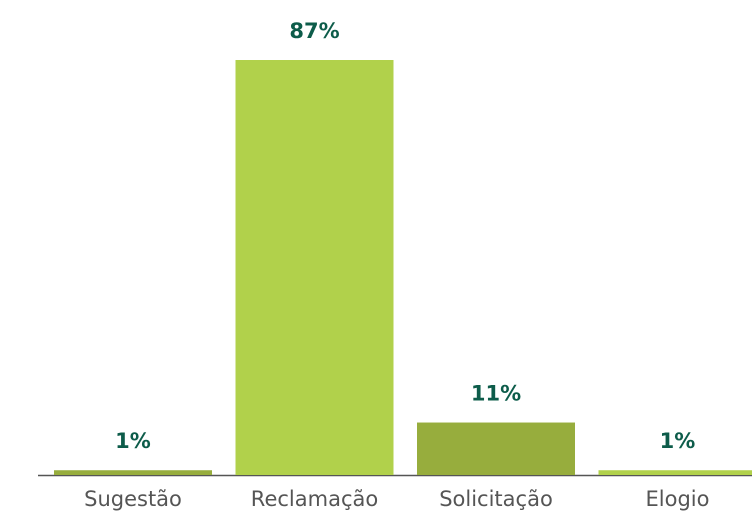  Describe the element at coordinates (496, 499) in the screenshot. I see `x-tick-label: Solicitação` at that location.